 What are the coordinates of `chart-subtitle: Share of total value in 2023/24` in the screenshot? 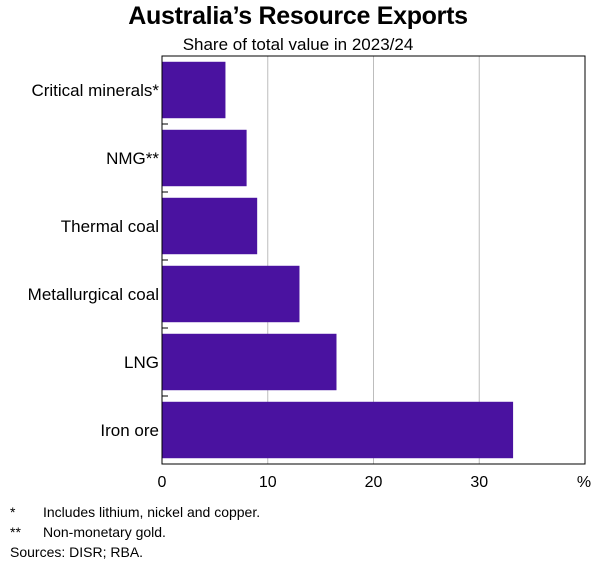 It's located at (298, 44).